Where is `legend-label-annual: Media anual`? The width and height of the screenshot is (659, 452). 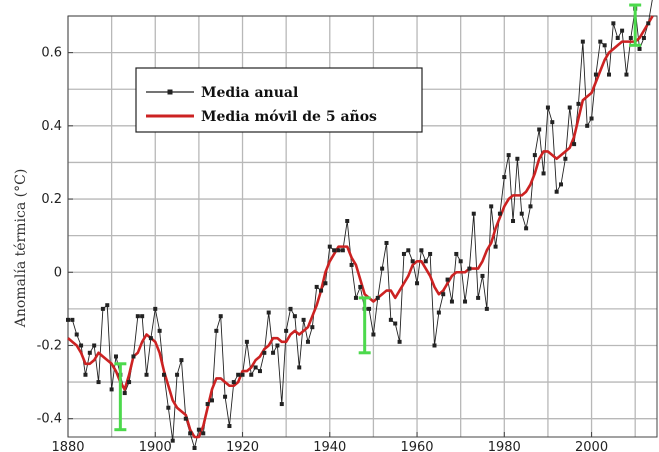
legend-label-annual: Media anual is located at coordinates (249, 93).